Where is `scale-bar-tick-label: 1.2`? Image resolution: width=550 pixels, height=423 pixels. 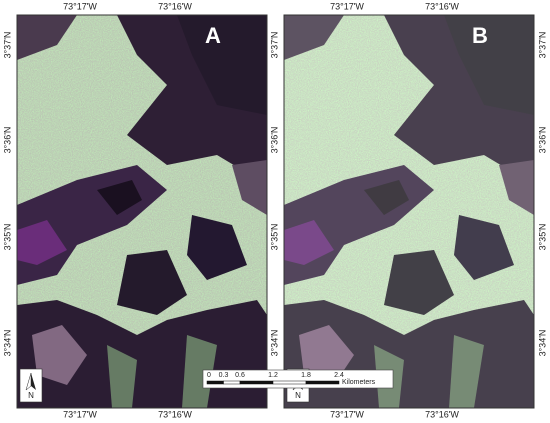
scale-bar-tick-label: 1.2 is located at coordinates (273, 375).